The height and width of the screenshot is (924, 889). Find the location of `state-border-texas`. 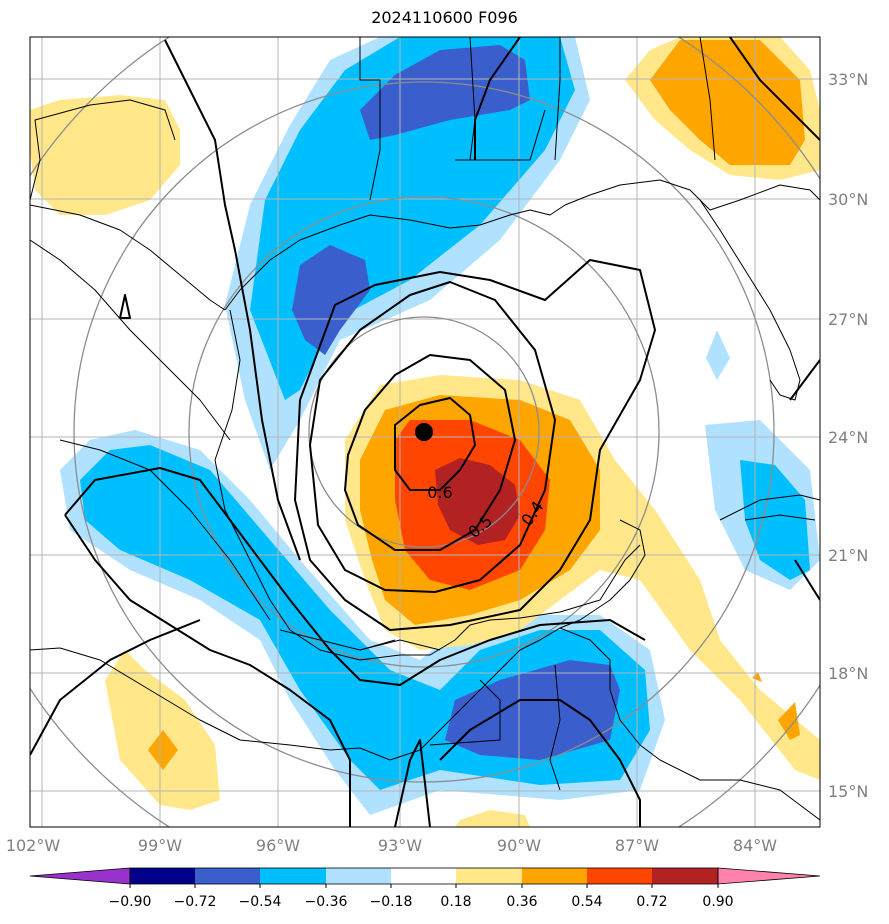

state-border-texas is located at coordinates (103, 150).